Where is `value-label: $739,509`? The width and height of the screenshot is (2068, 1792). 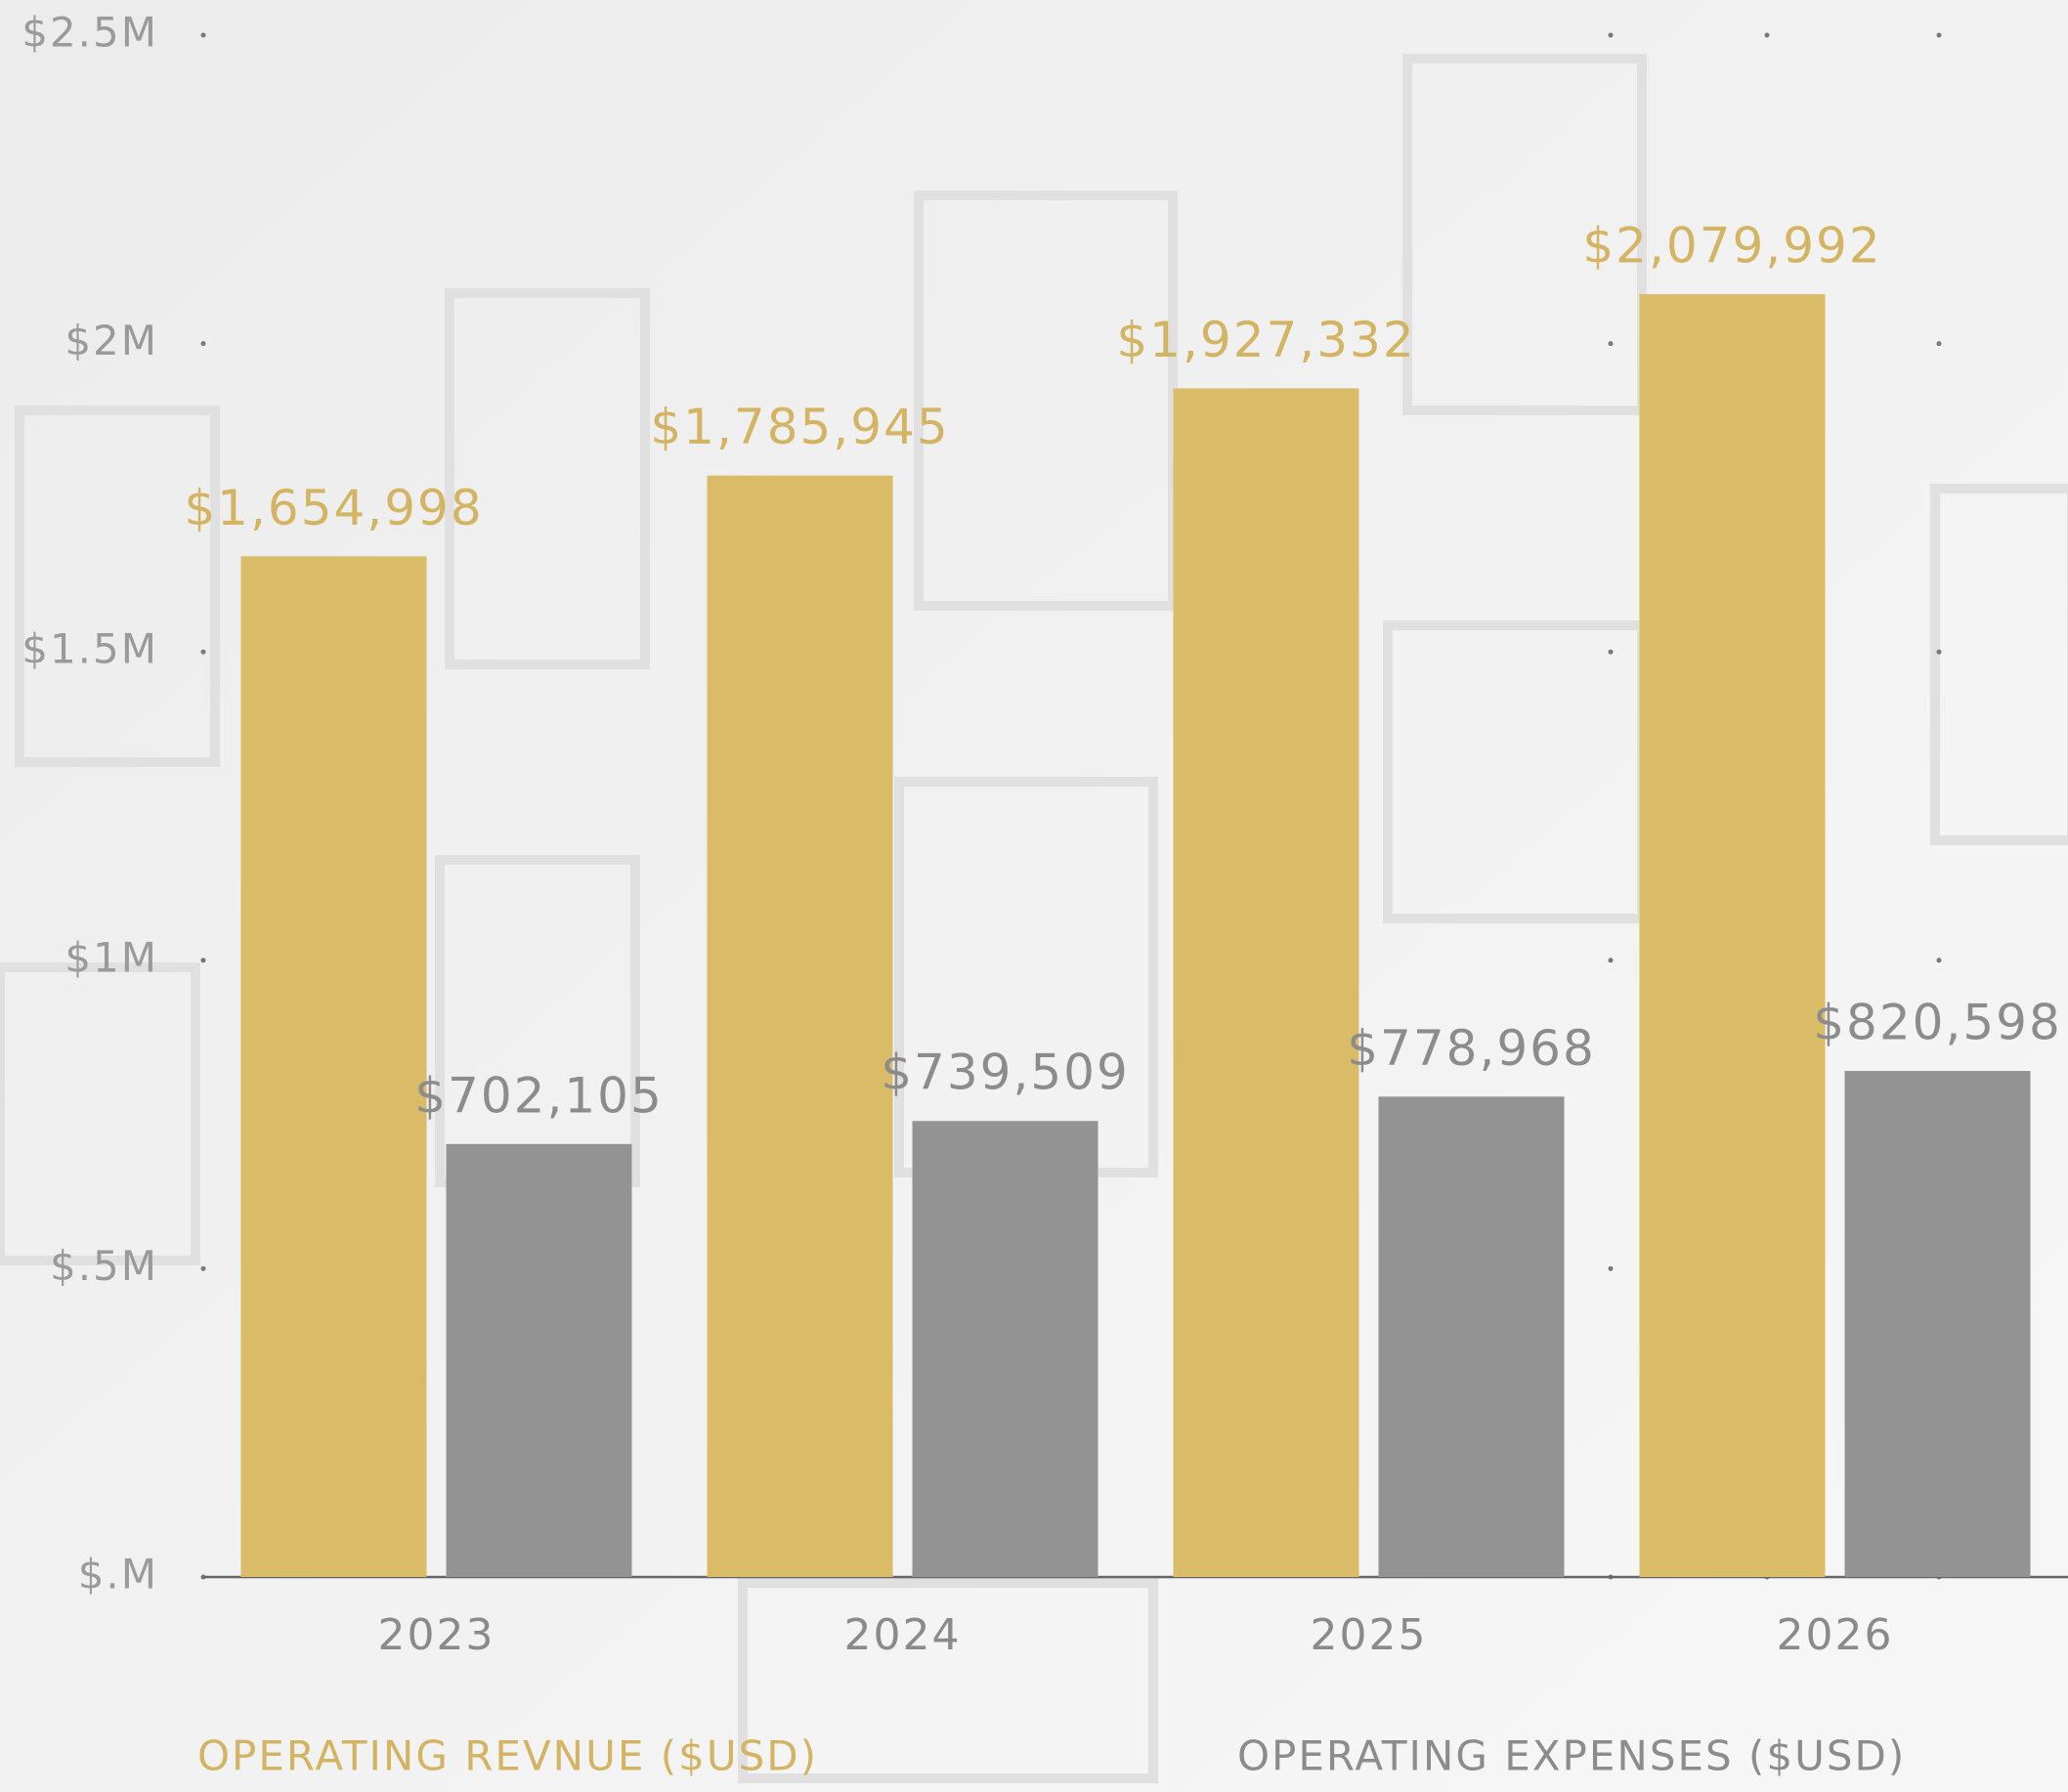 value-label: $739,509 is located at coordinates (1006, 1073).